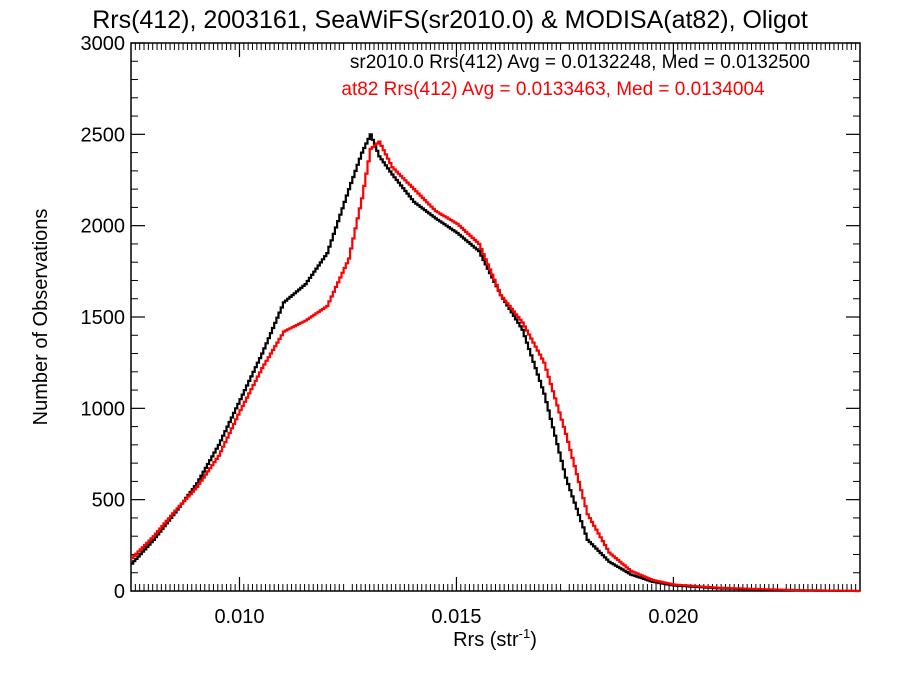 The width and height of the screenshot is (900, 675). I want to click on x-axis-label-main: Rrs (str, so click(486, 640).